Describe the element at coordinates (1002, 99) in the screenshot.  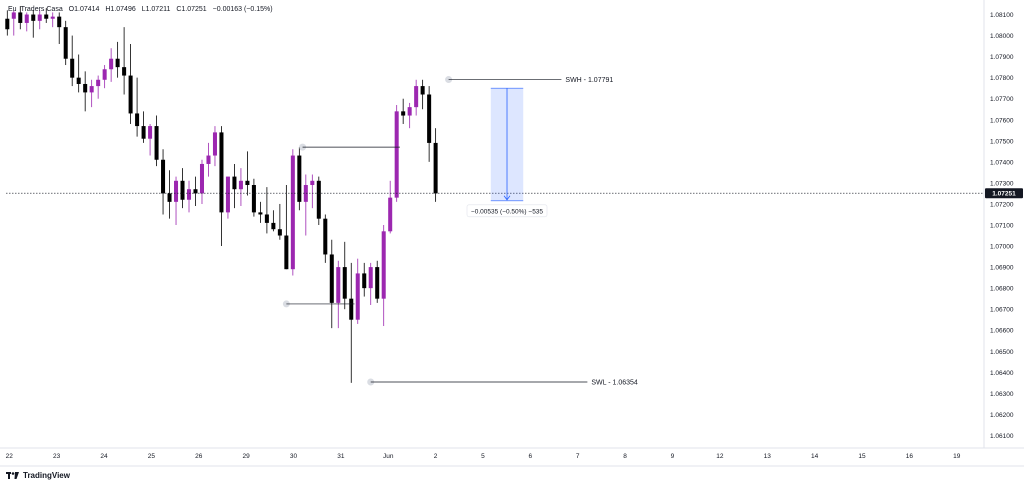
I see `y-tick-label: 1.07700` at that location.